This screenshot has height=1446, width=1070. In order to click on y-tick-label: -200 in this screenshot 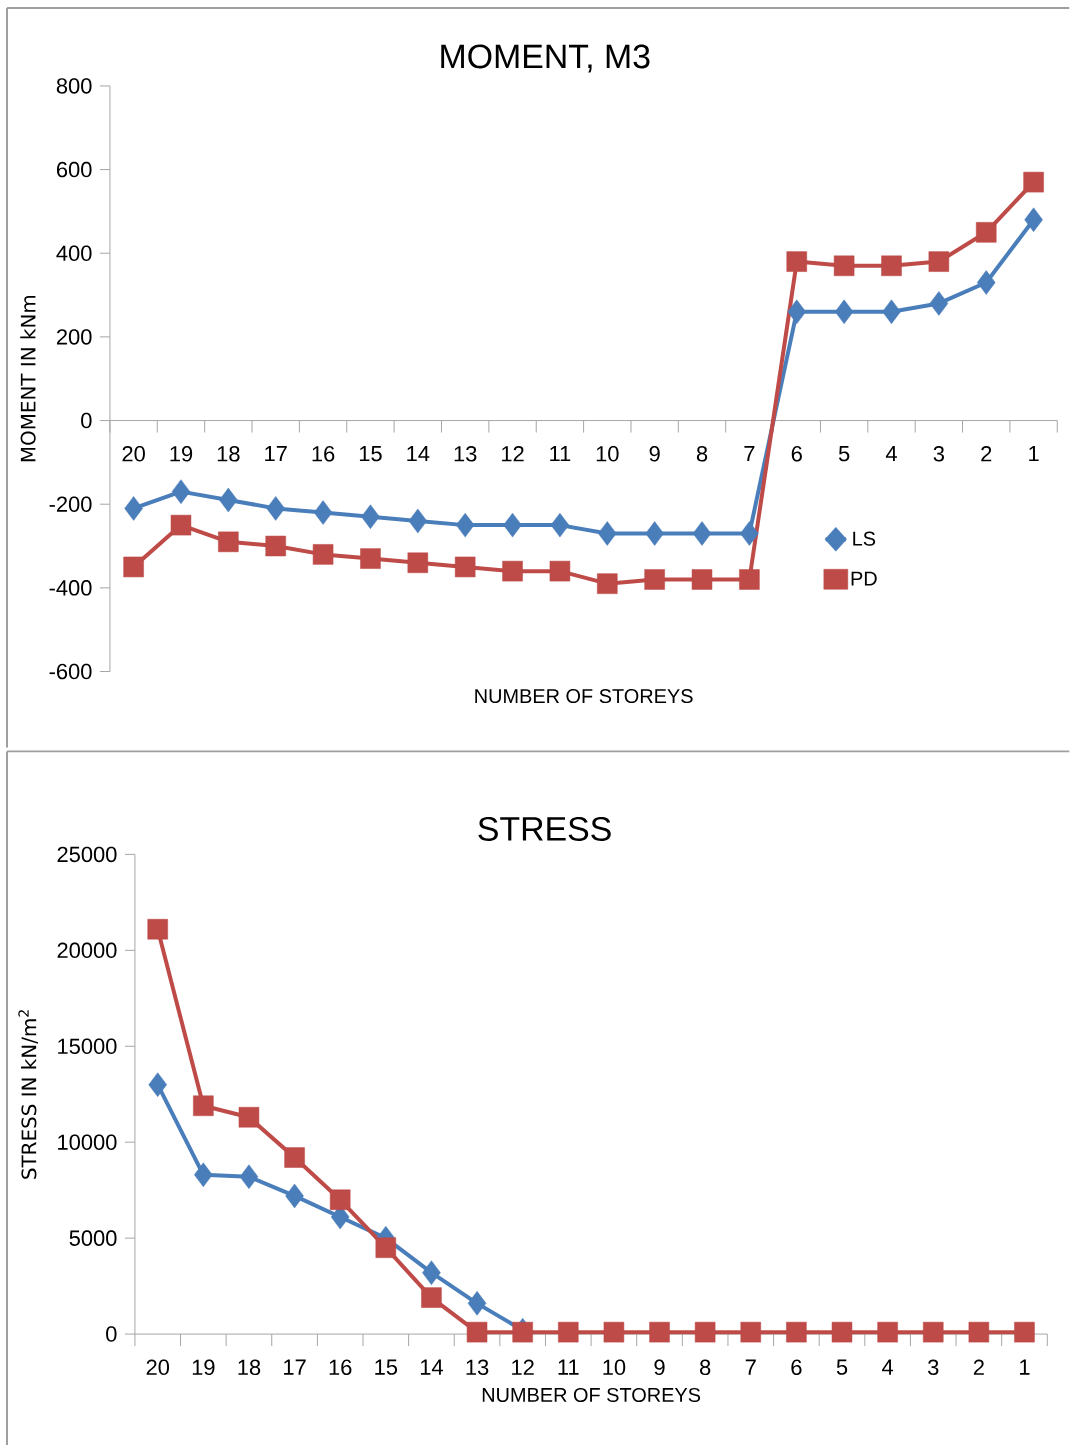, I will do `click(70, 504)`.